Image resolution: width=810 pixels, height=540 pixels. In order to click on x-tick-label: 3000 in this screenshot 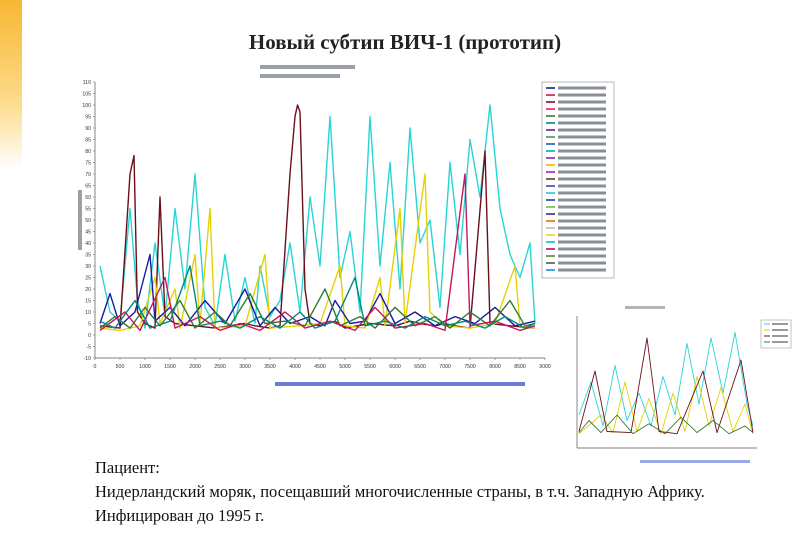, I will do `click(245, 367)`.